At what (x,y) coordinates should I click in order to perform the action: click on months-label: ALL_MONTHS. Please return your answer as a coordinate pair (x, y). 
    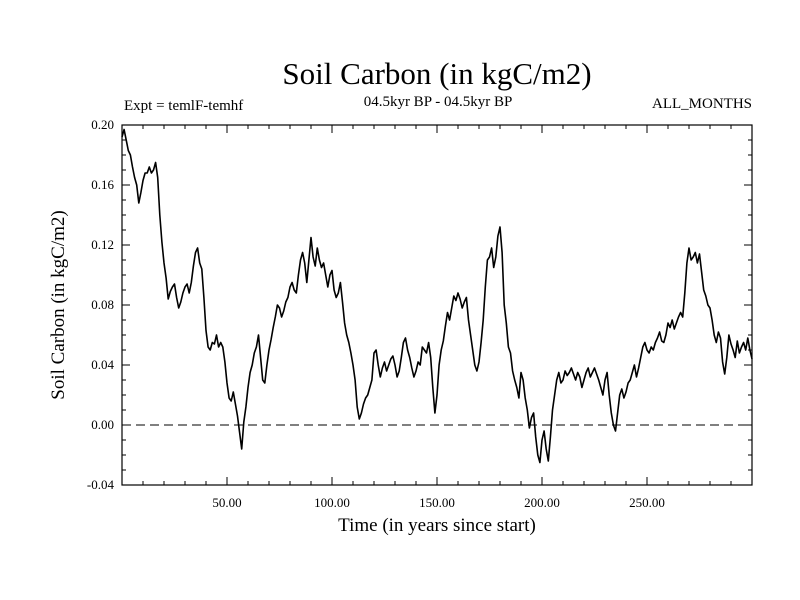
    Looking at the image, I should click on (702, 104).